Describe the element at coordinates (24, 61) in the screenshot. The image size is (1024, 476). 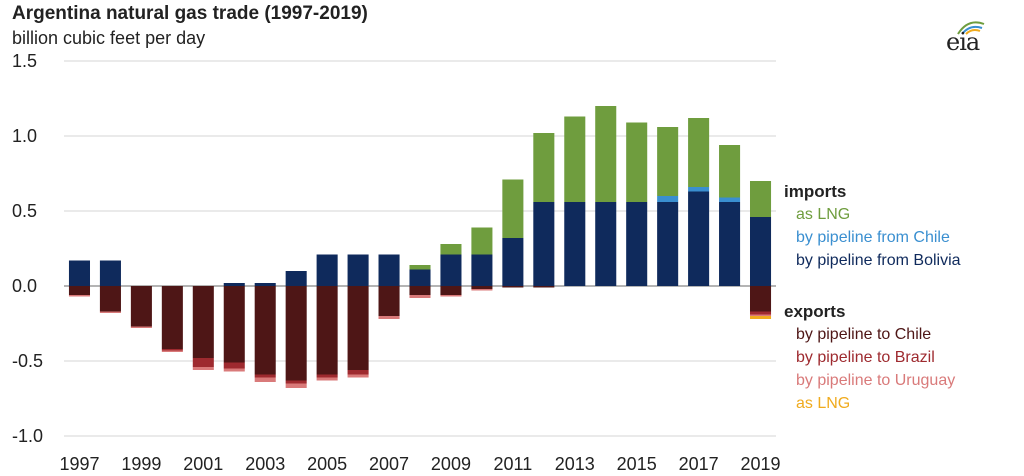
I see `y-tick-label: 1.5` at that location.